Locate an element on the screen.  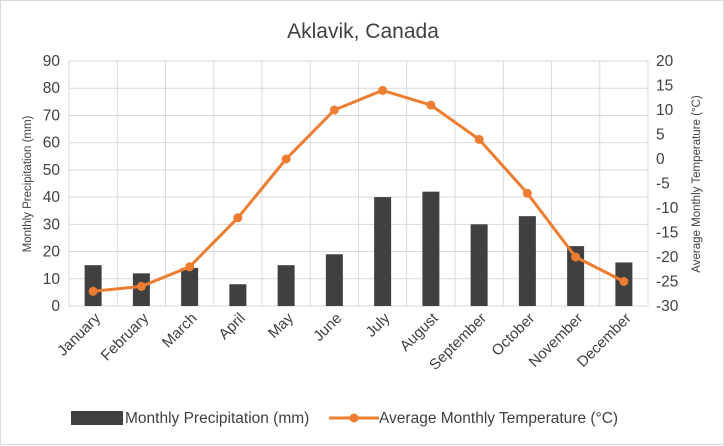
category-label: April is located at coordinates (231, 326).